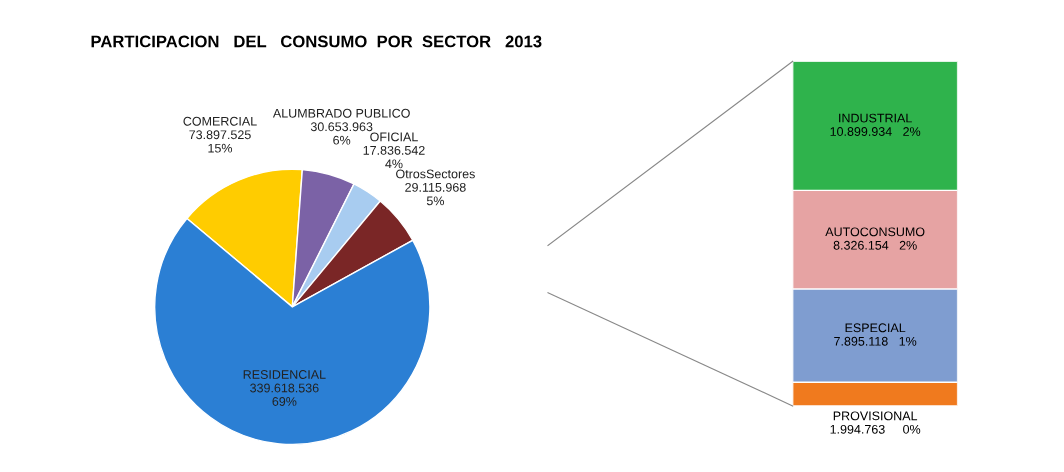  I want to click on data-label: 17.836.542 4%, so click(394, 157).